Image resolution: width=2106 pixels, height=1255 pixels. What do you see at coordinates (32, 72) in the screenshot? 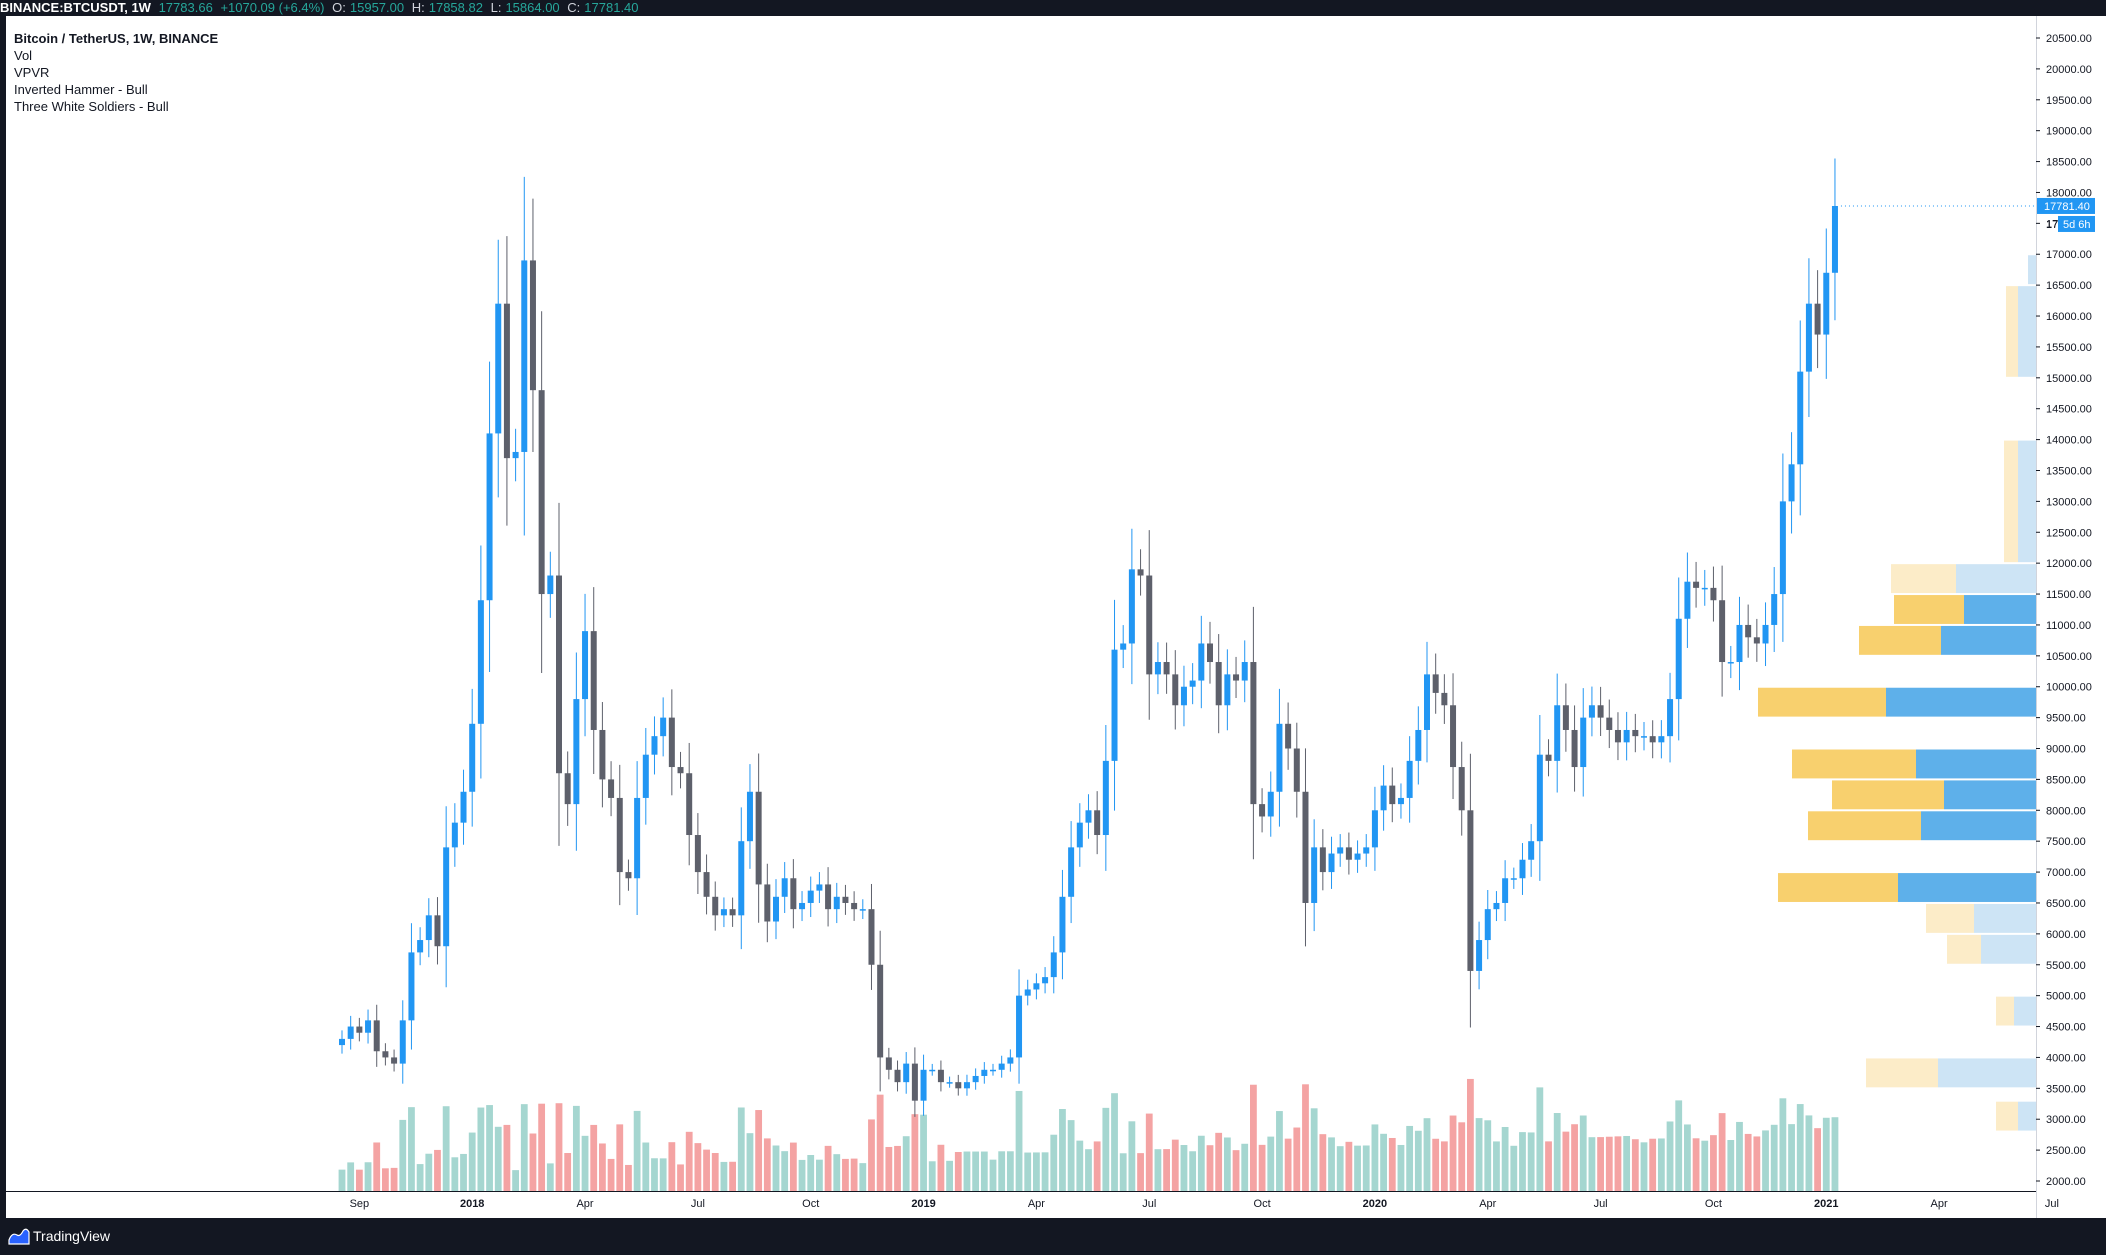
I see `legend-vpvr: VPVR` at bounding box center [32, 72].